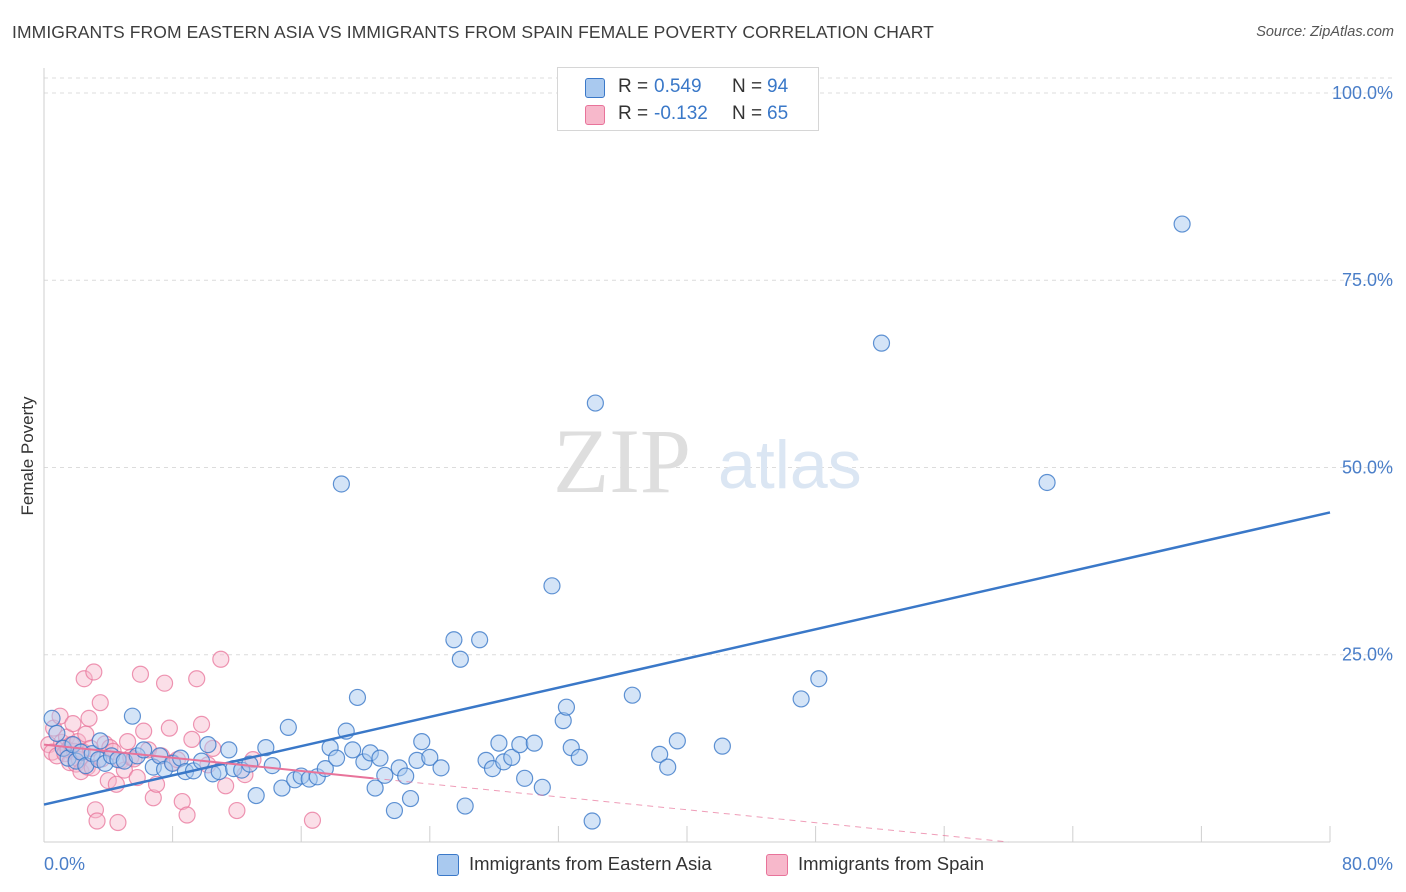  I want to click on legend-r-value: -0.132, so click(681, 113).